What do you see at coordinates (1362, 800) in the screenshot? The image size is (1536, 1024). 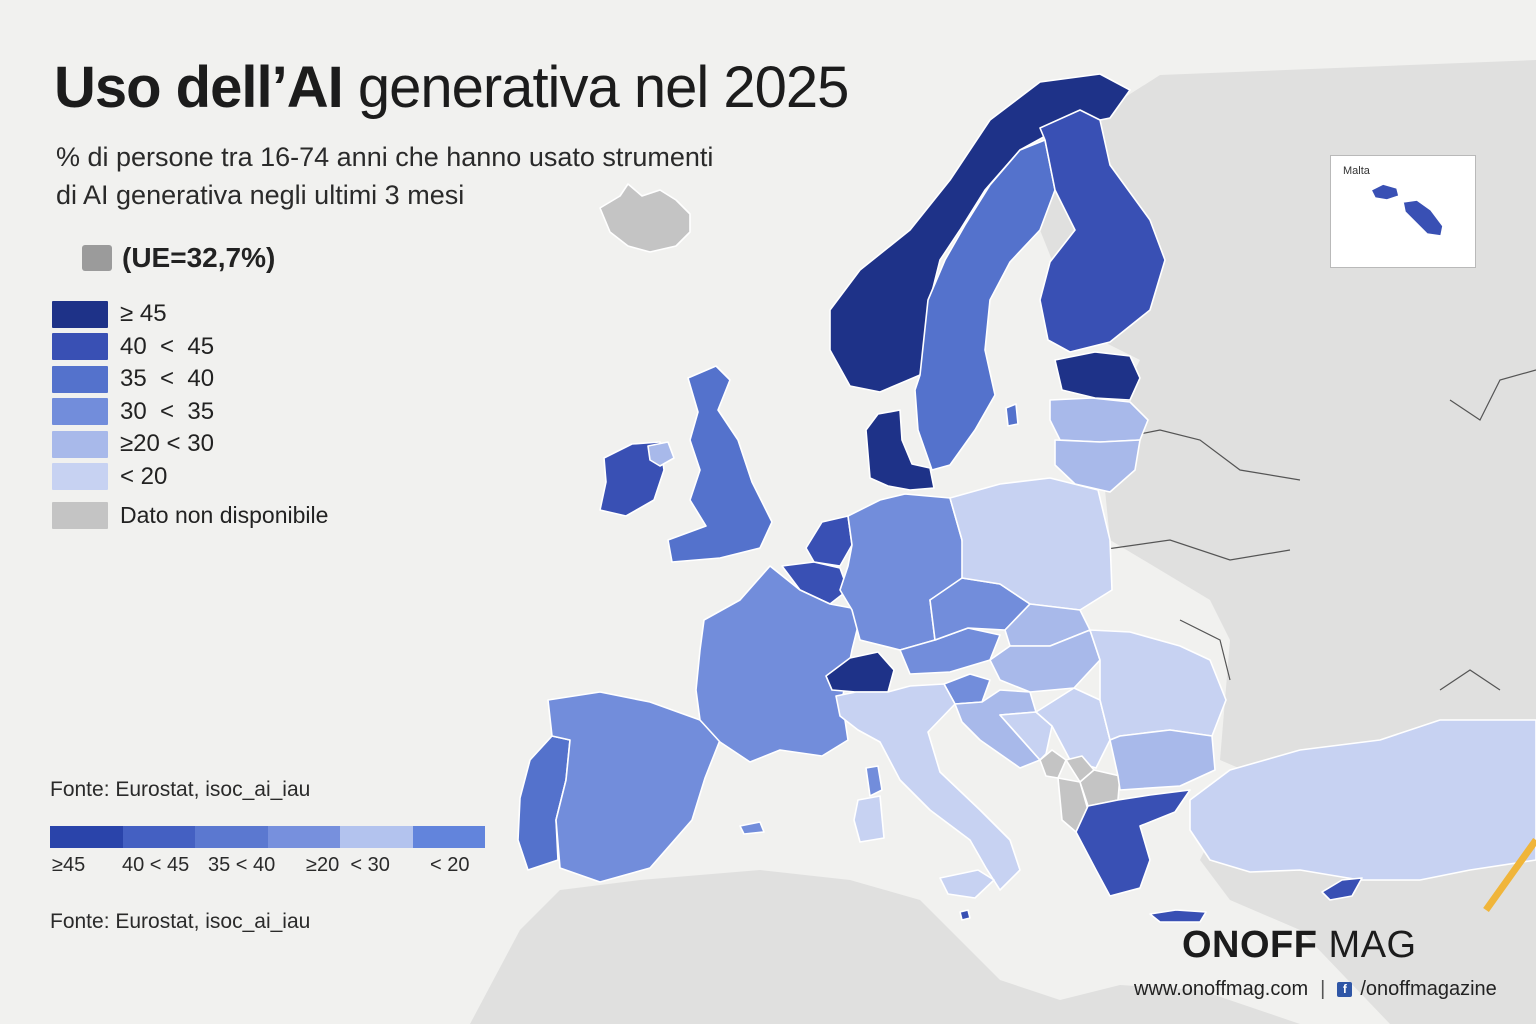 I see `country-turkey` at bounding box center [1362, 800].